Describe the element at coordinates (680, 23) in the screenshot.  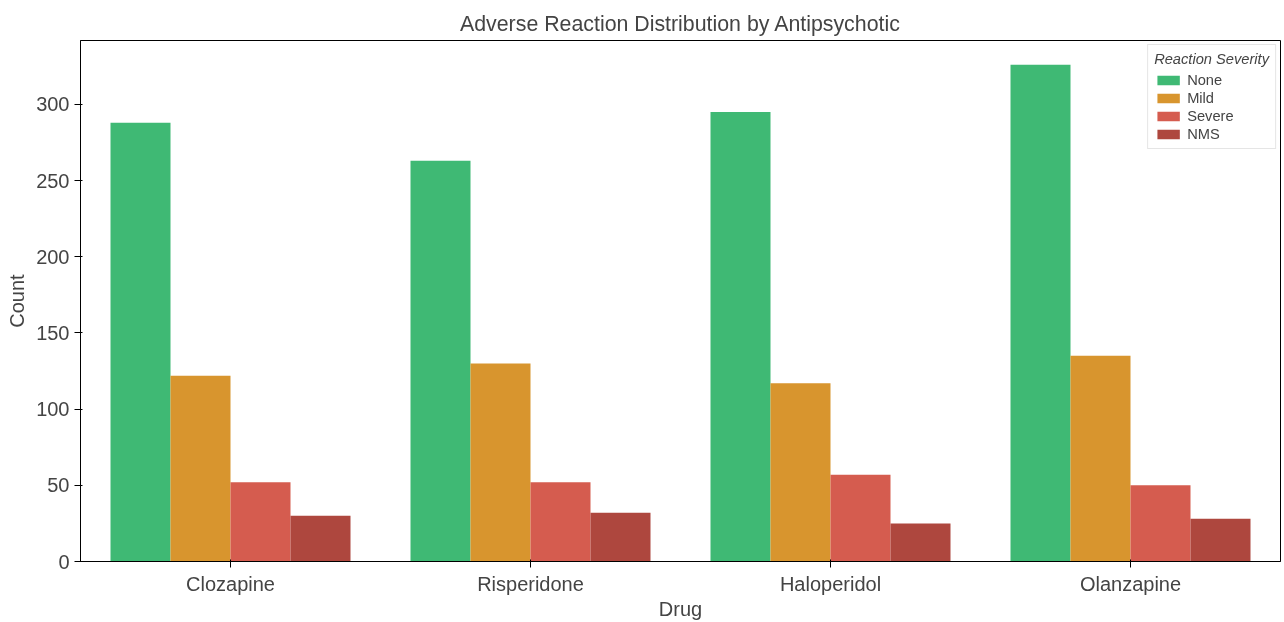
I see `chart-title: Adverse Reaction Distribution by Antipsychotic` at that location.